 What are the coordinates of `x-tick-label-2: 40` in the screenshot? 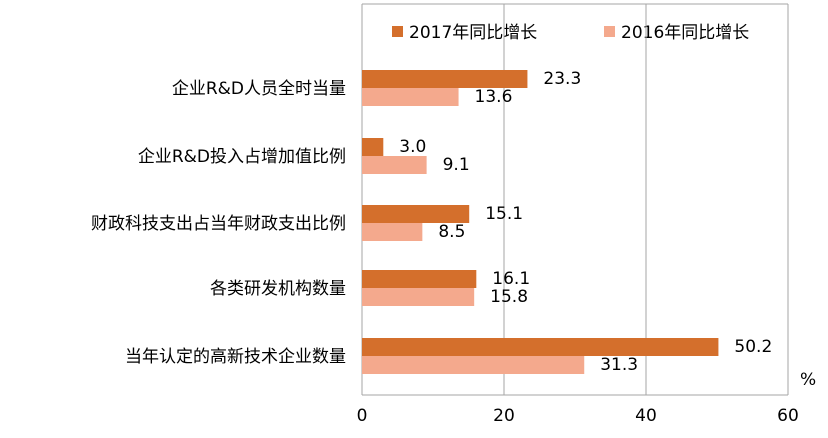 It's located at (646, 416).